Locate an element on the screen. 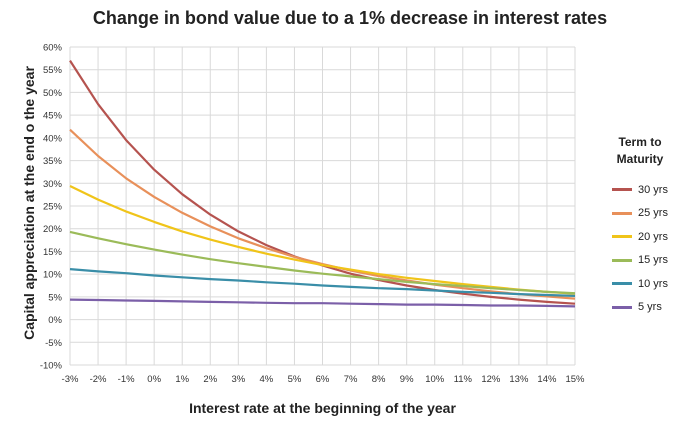  y-tick-label: 0% is located at coordinates (55, 320).